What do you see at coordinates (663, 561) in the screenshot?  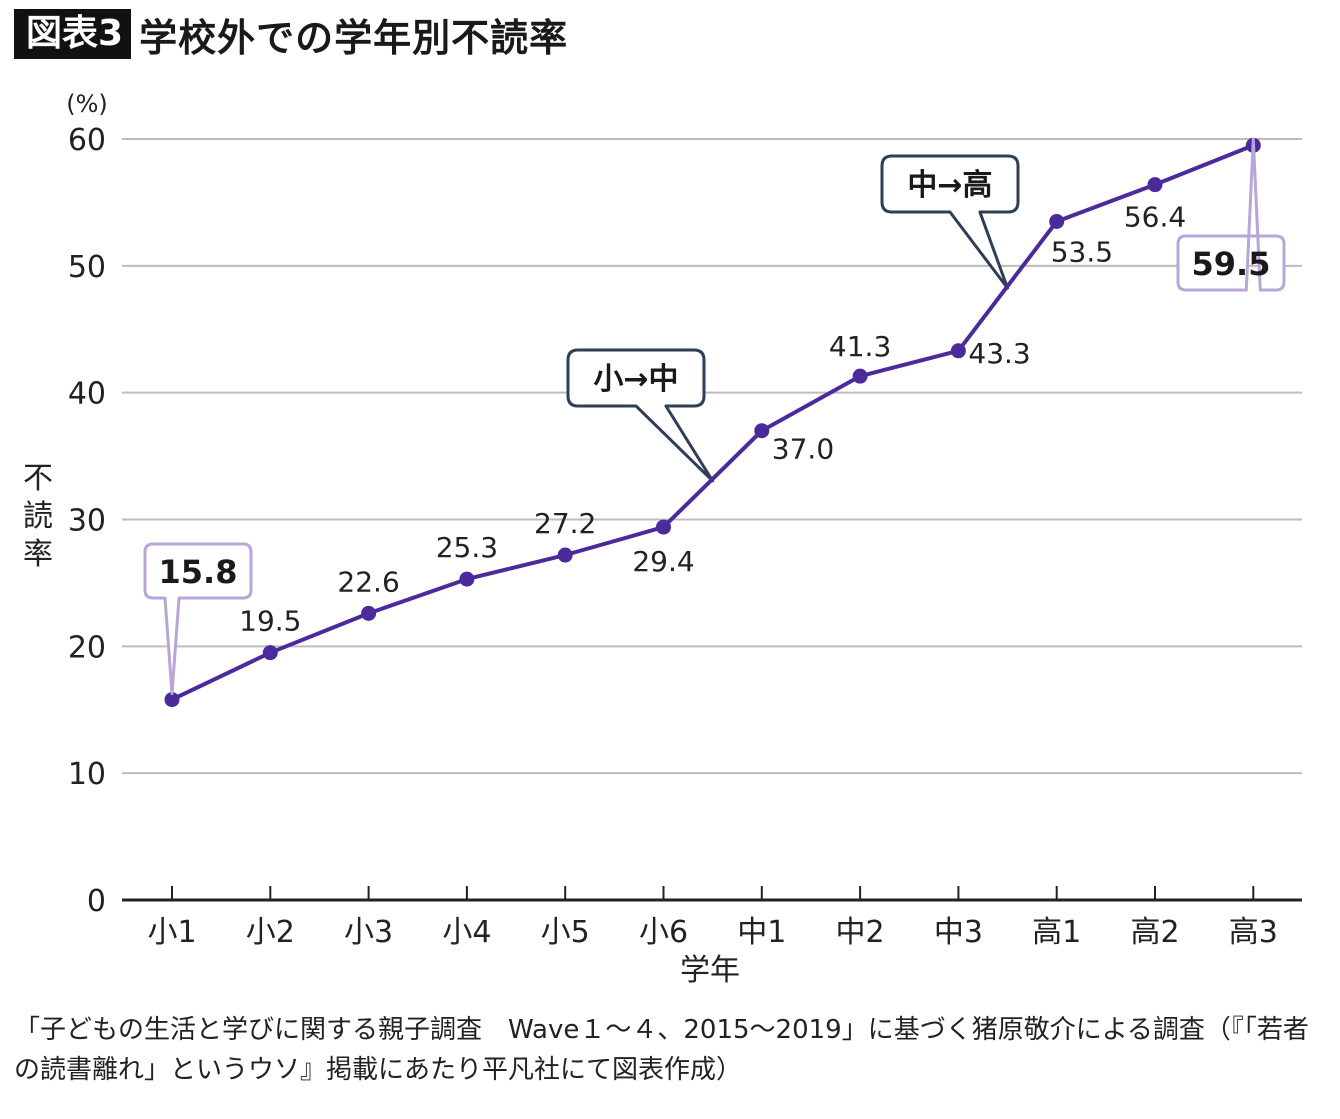 I see `data-label: 29.4` at bounding box center [663, 561].